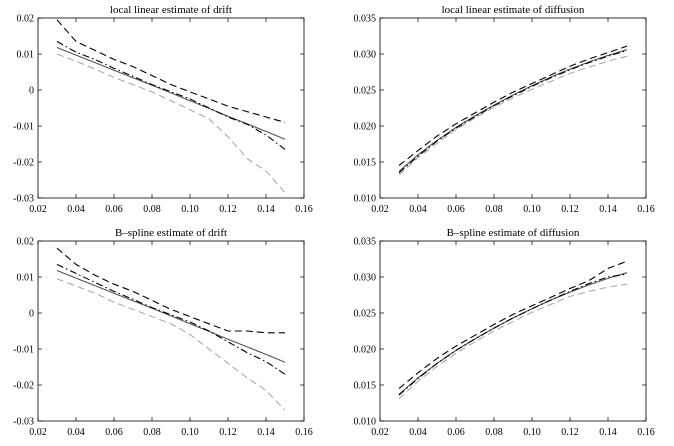  Describe the element at coordinates (513, 233) in the screenshot. I see `panel-title: B–spline estimate of diffusion` at that location.